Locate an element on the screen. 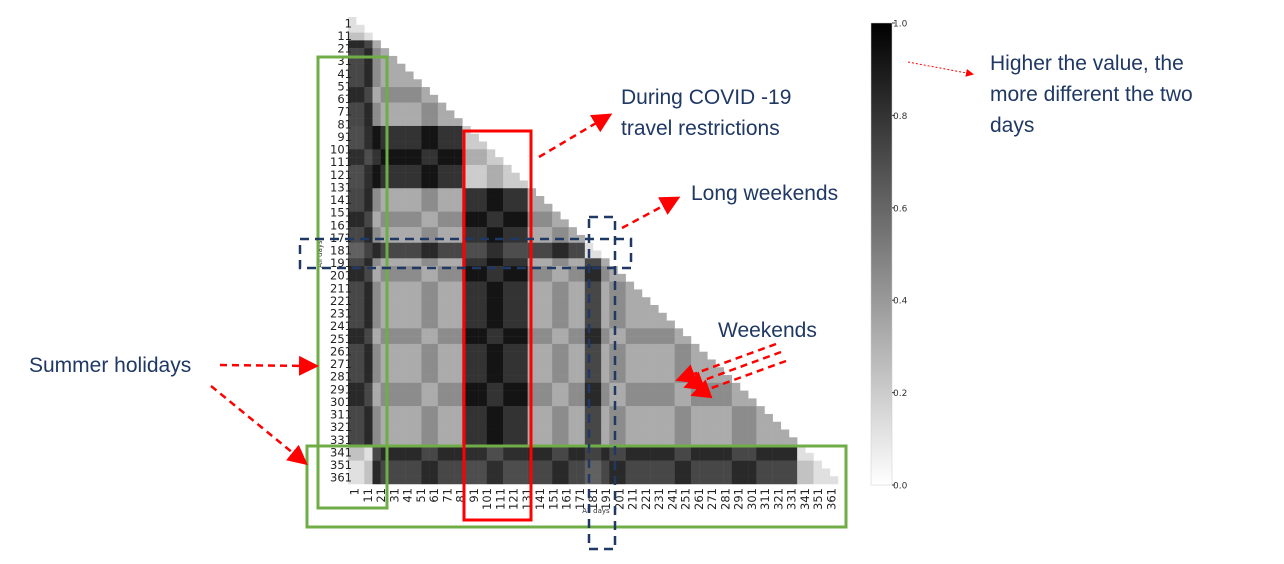  y-tick-label: 241 is located at coordinates (341, 326).